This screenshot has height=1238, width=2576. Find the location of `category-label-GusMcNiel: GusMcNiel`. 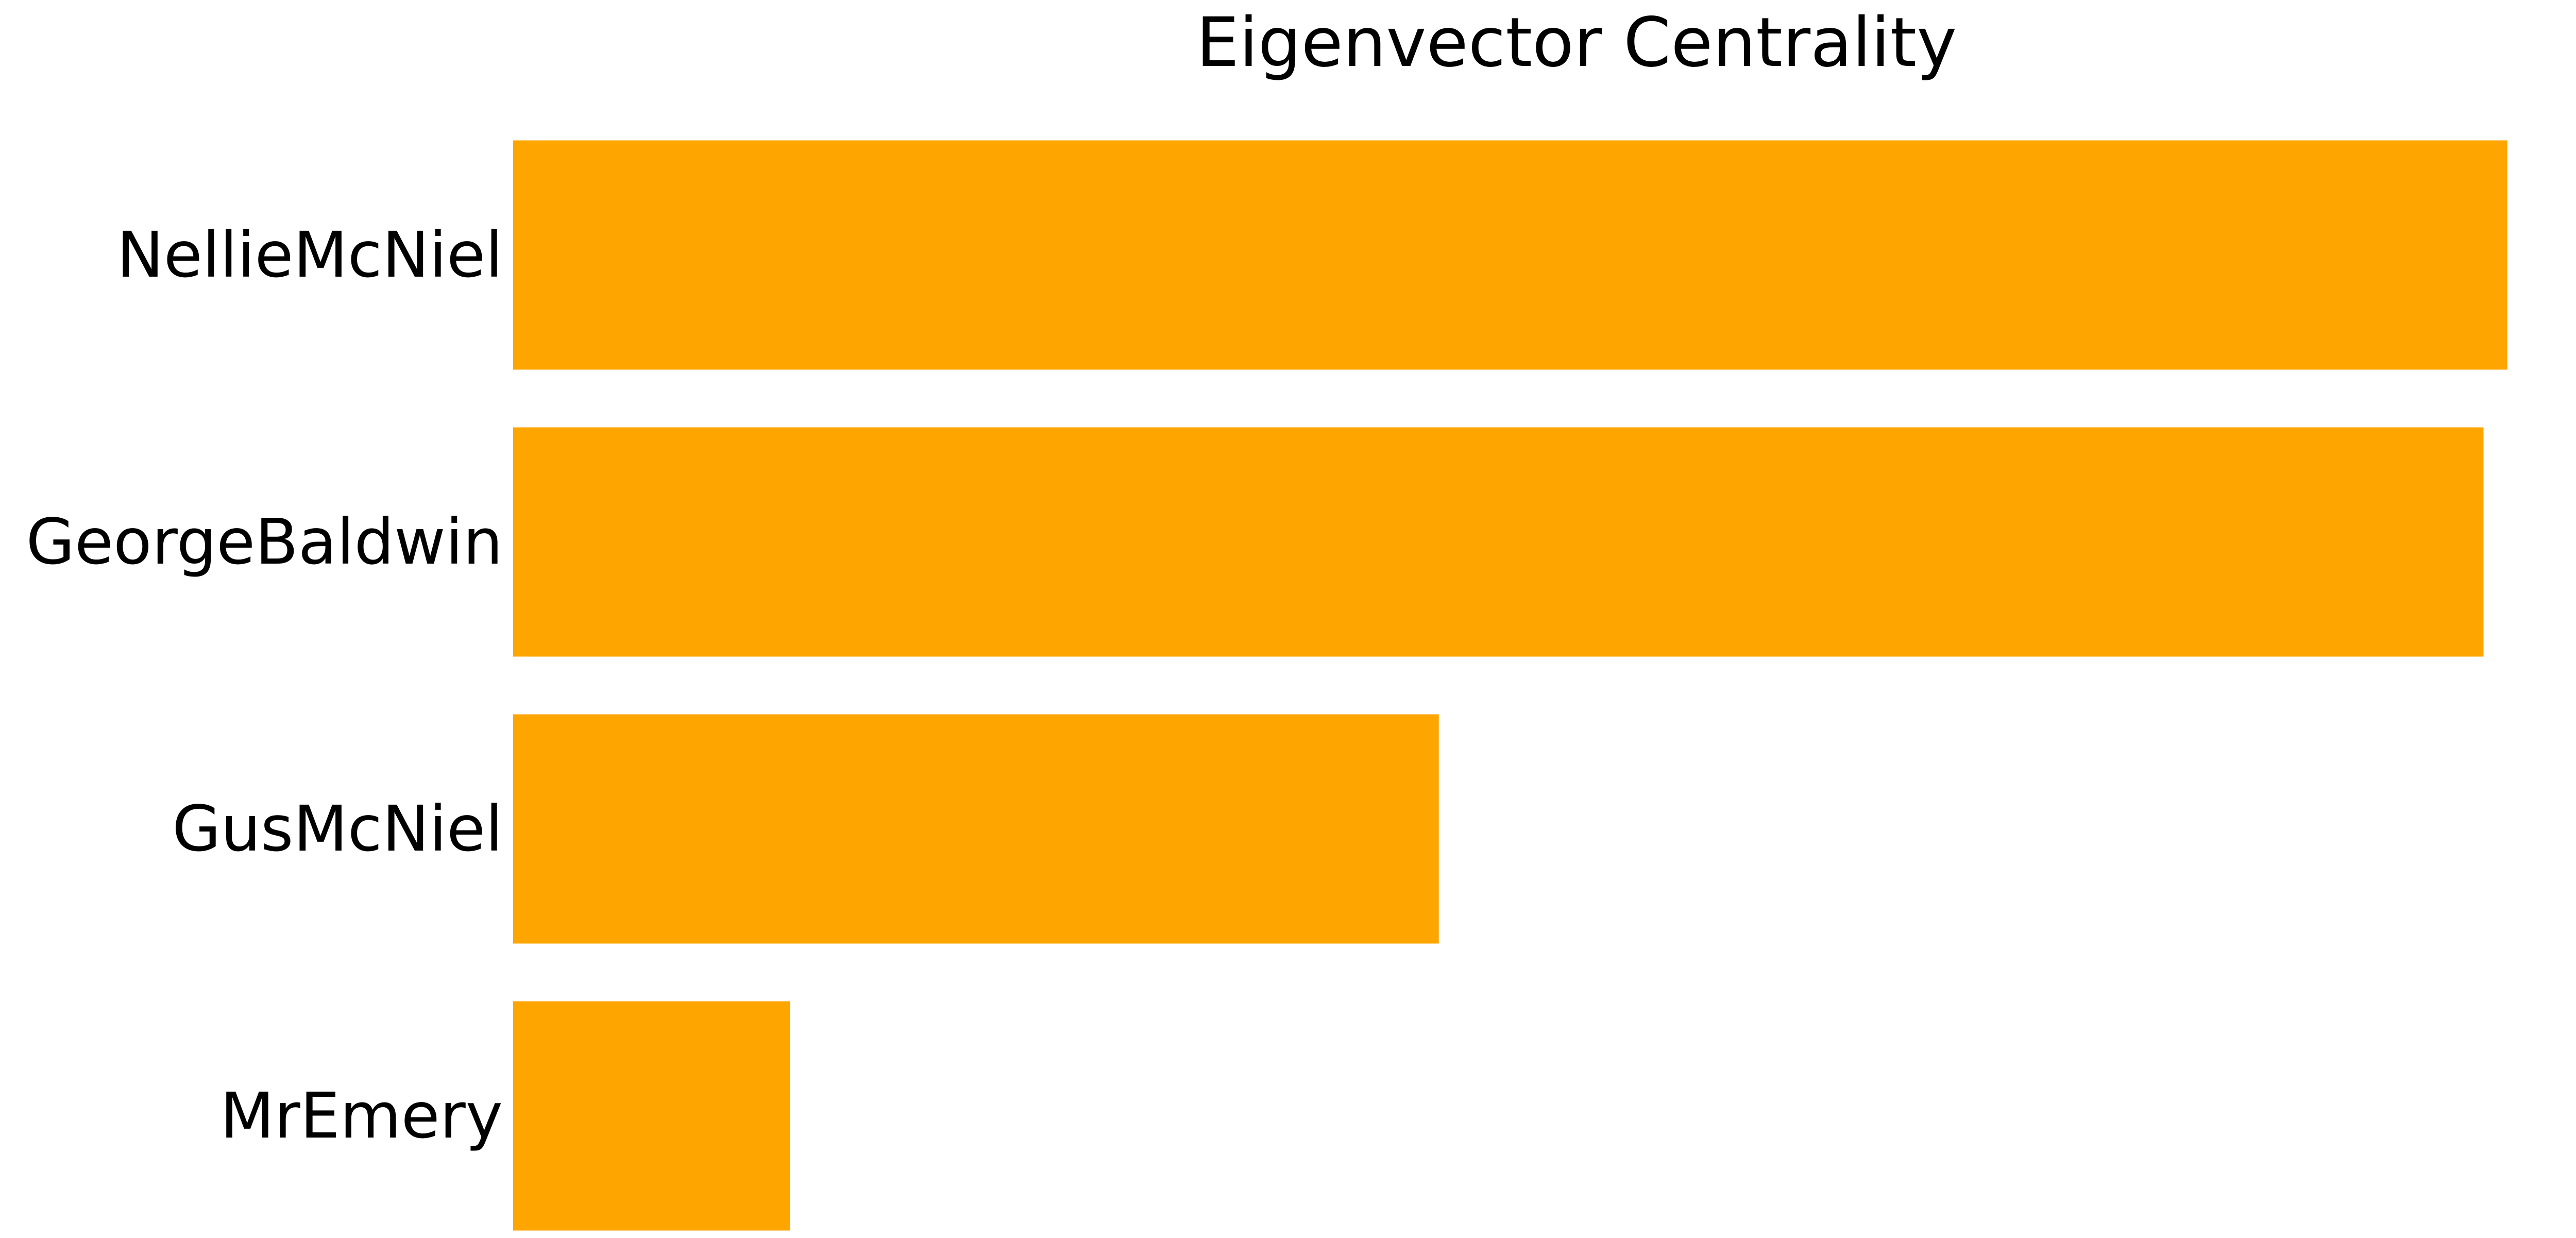

category-label-GusMcNiel: GusMcNiel is located at coordinates (337, 829).